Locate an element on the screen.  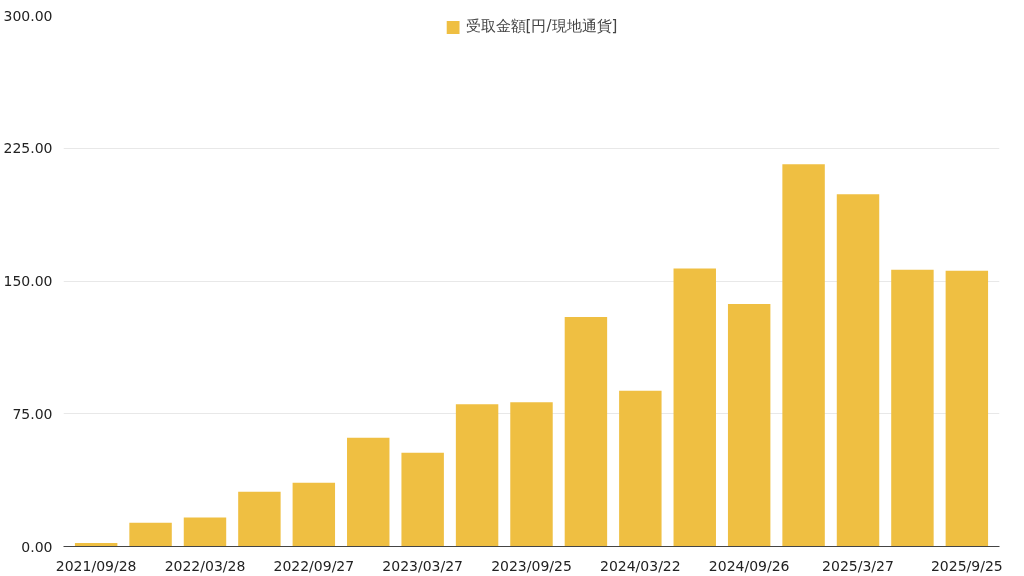
x-tick-label: 2021/09/28 is located at coordinates (96, 565).